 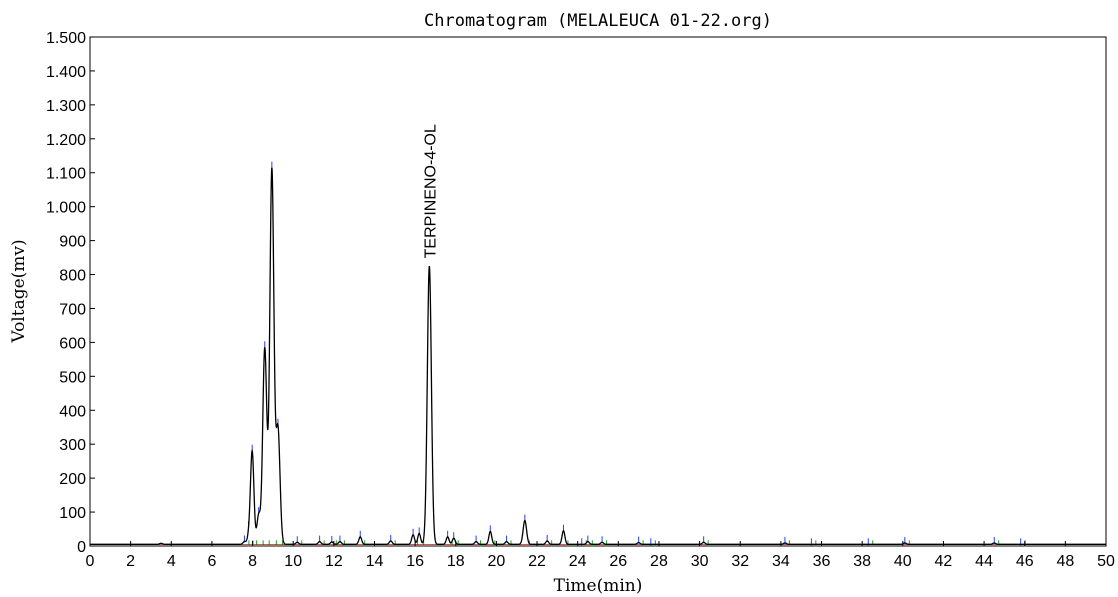 What do you see at coordinates (944, 561) in the screenshot?
I see `x-tick-label: 42` at bounding box center [944, 561].